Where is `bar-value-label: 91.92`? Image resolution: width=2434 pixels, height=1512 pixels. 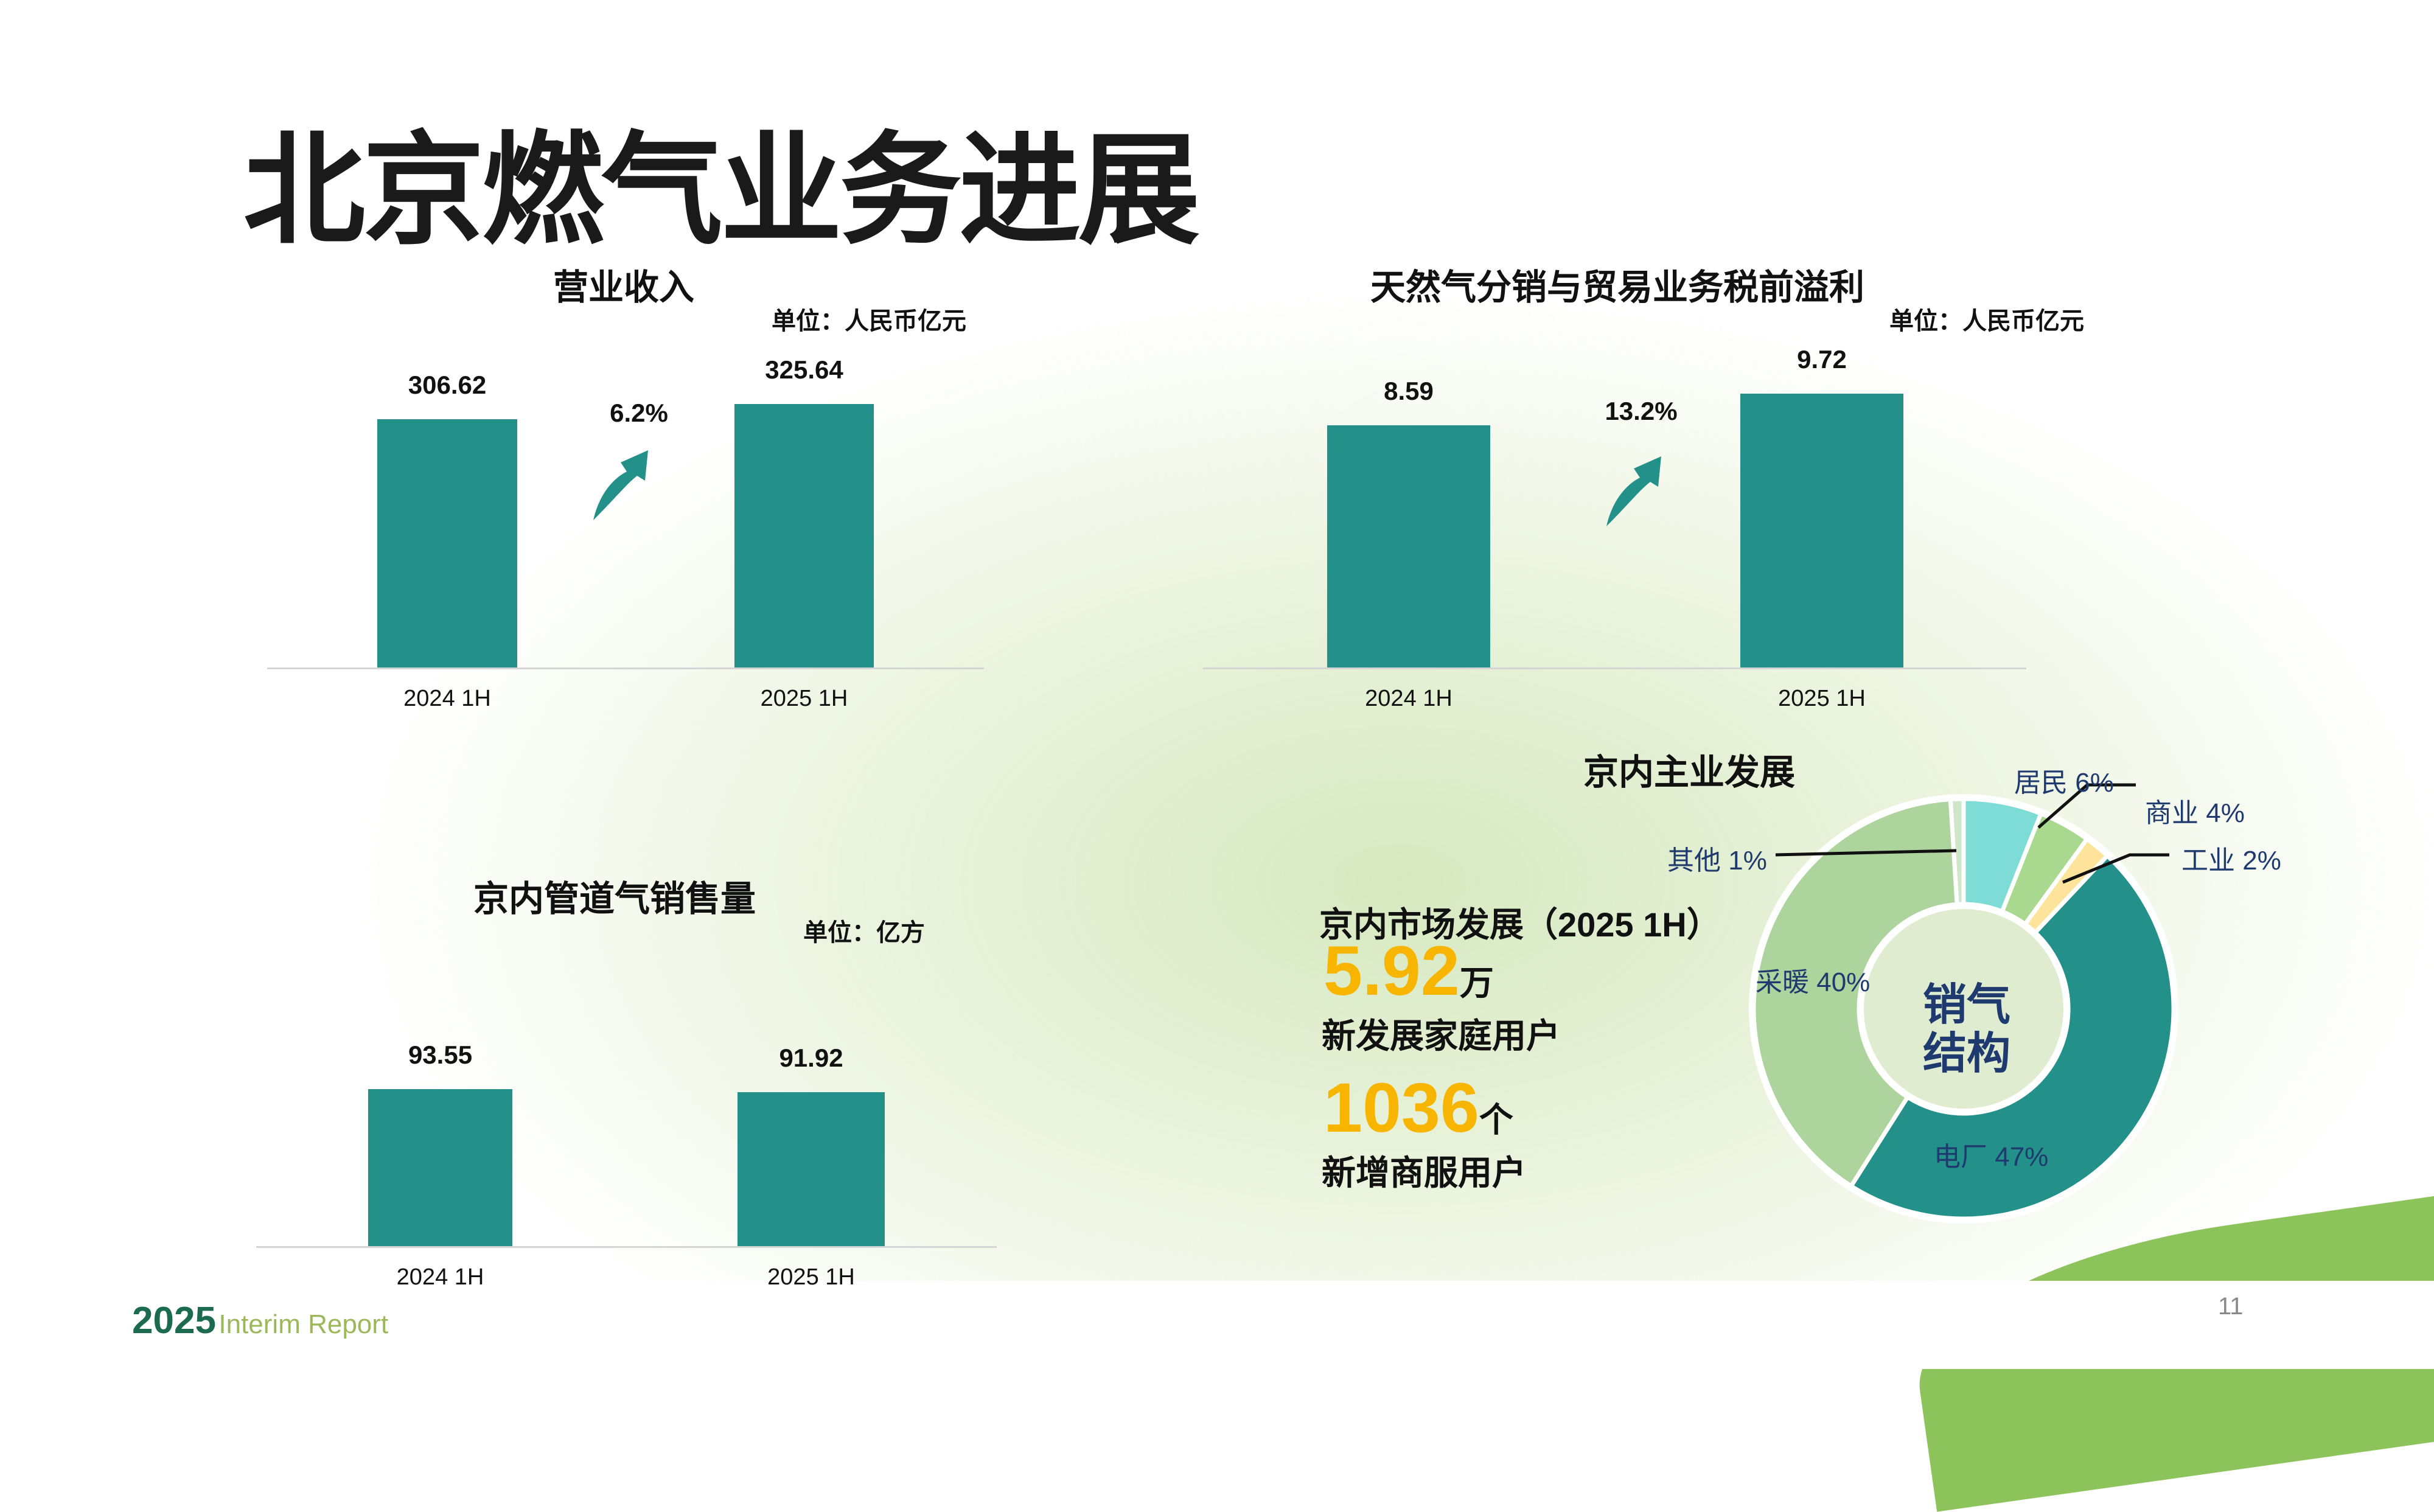
bar-value-label: 91.92 is located at coordinates (811, 1057).